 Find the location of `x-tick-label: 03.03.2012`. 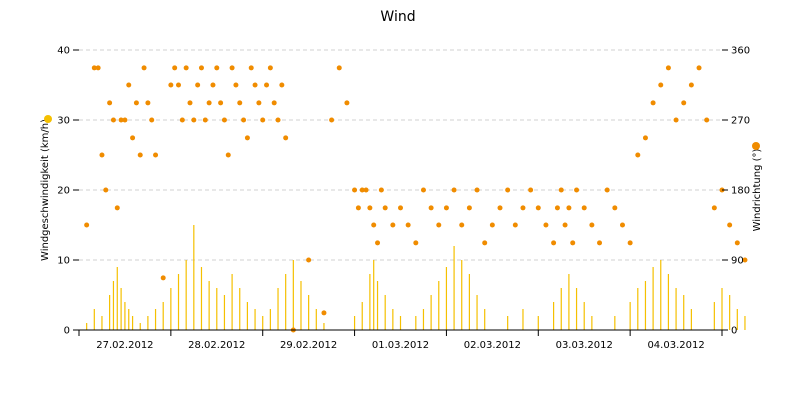

x-tick-label: 03.03.2012 is located at coordinates (584, 345).